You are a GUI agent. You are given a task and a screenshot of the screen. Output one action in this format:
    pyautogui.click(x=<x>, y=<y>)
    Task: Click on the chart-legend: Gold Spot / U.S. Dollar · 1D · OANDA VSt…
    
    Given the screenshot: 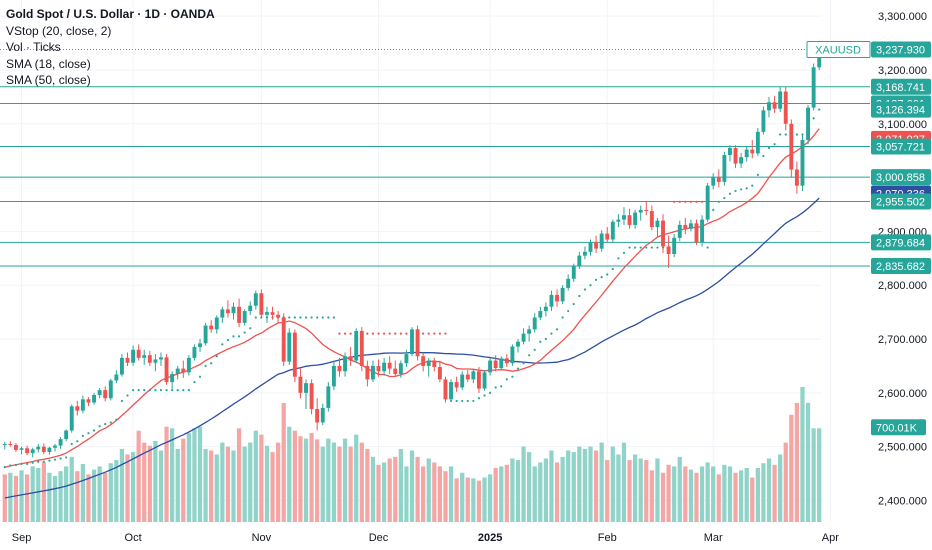 What is the action you would take?
    pyautogui.click(x=110, y=47)
    